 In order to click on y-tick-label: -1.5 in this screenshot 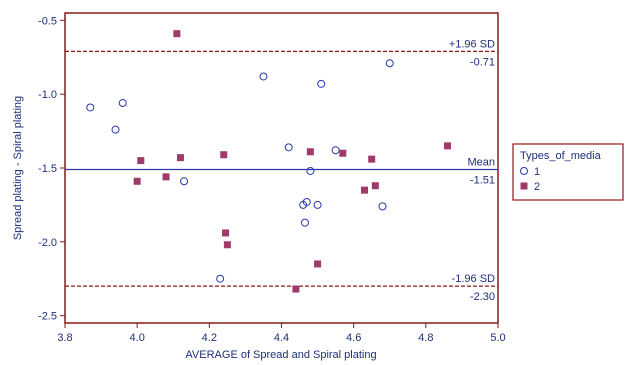, I will do `click(47, 169)`.